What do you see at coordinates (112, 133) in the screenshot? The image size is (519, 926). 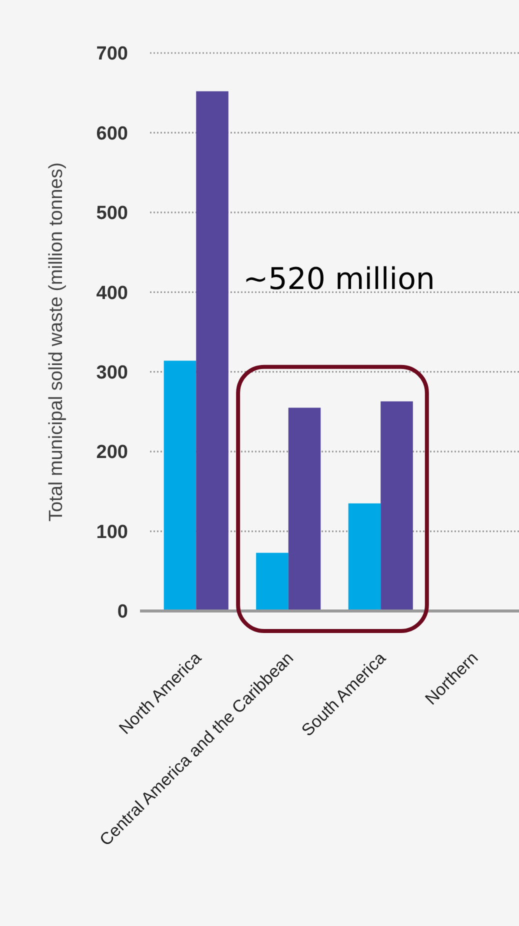 I see `y-tick-label: 600` at bounding box center [112, 133].